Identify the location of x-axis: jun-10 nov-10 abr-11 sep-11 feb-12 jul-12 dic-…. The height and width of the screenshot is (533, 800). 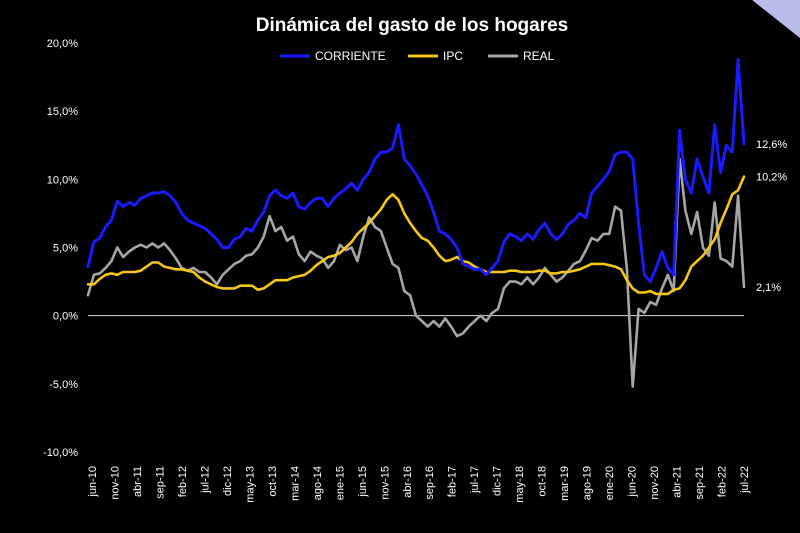
(419, 484).